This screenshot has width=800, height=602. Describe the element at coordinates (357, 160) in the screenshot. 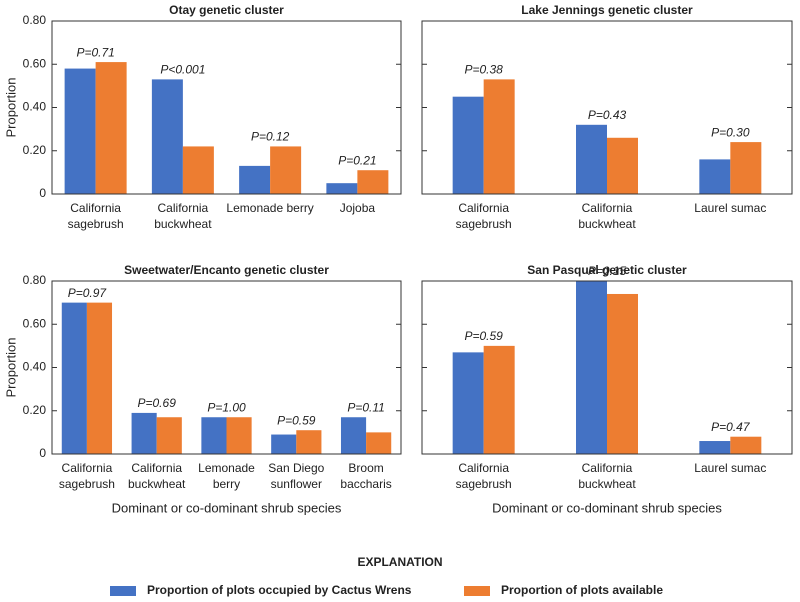

I see `p-value-label: P=0.21` at that location.